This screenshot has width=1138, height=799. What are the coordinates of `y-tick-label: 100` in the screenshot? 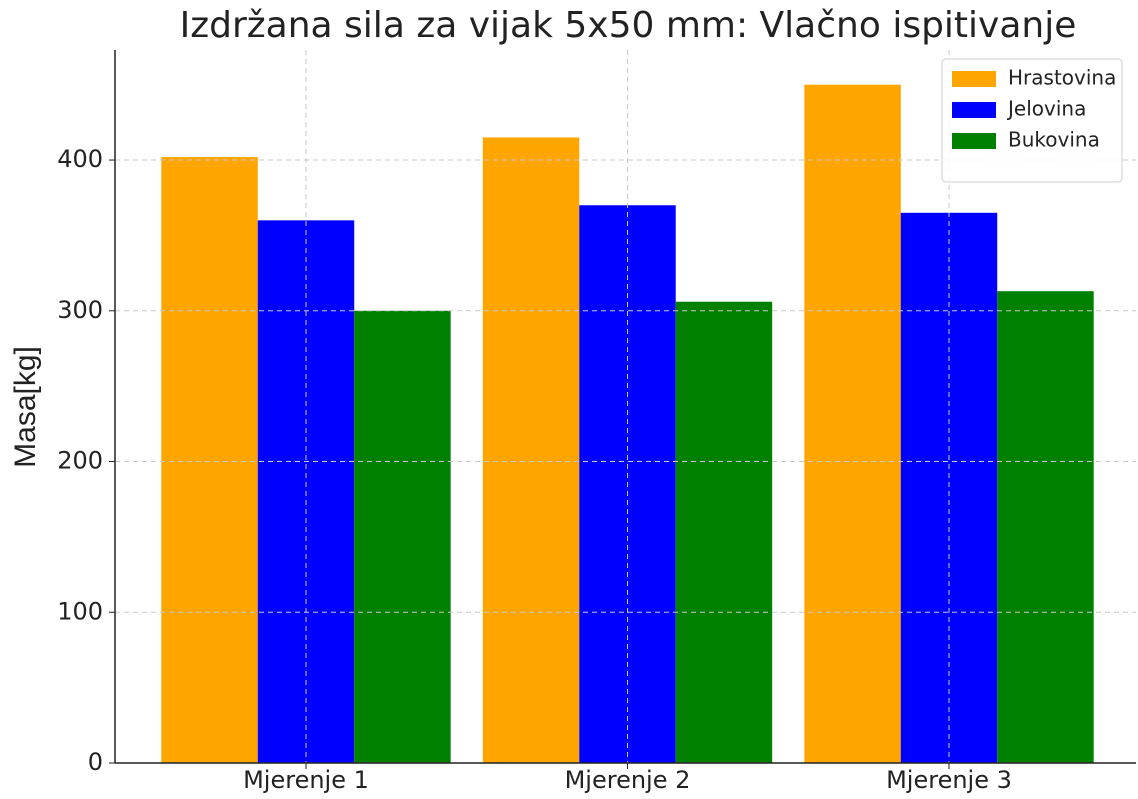 It's located at (80, 611).